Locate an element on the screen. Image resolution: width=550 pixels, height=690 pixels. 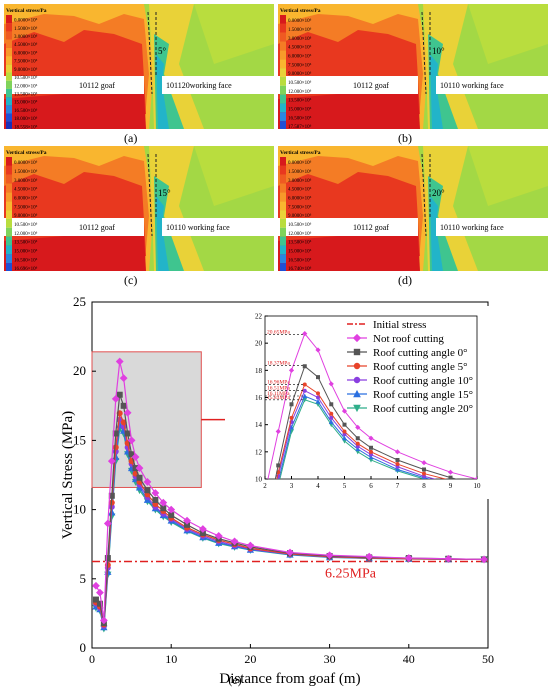
inset-x-tick-label: 9 is located at coordinates (451, 486).